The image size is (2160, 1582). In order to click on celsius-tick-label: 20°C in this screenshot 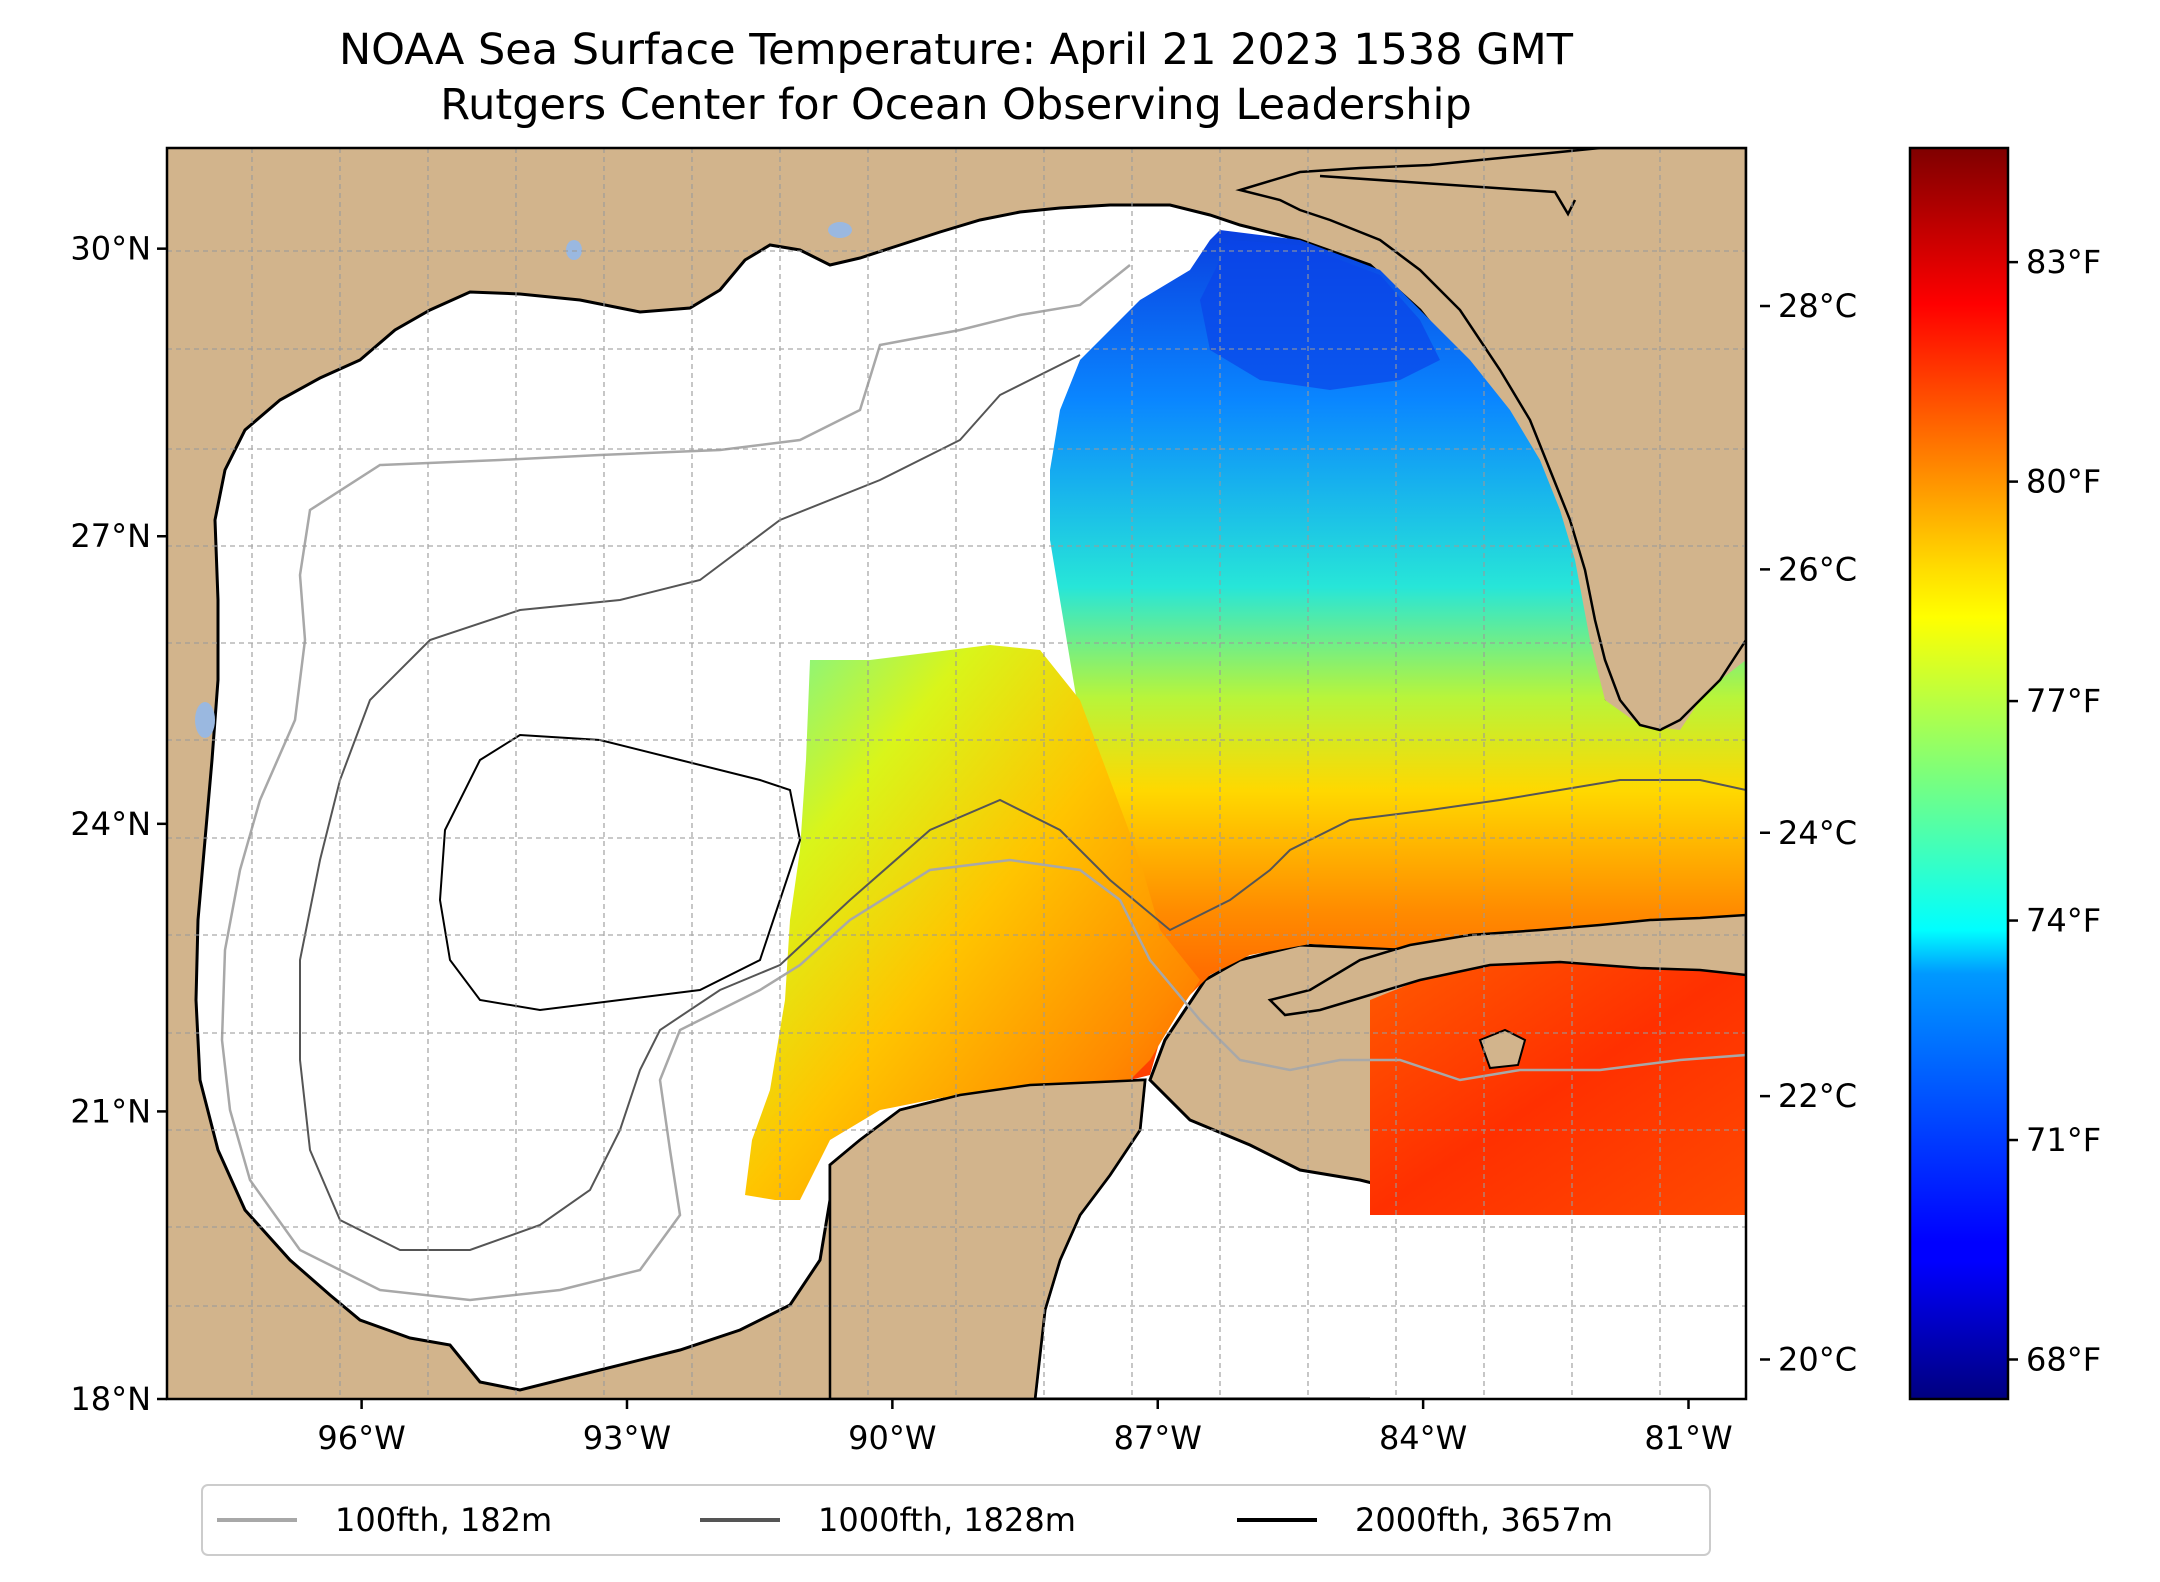, I will do `click(1817, 1359)`.